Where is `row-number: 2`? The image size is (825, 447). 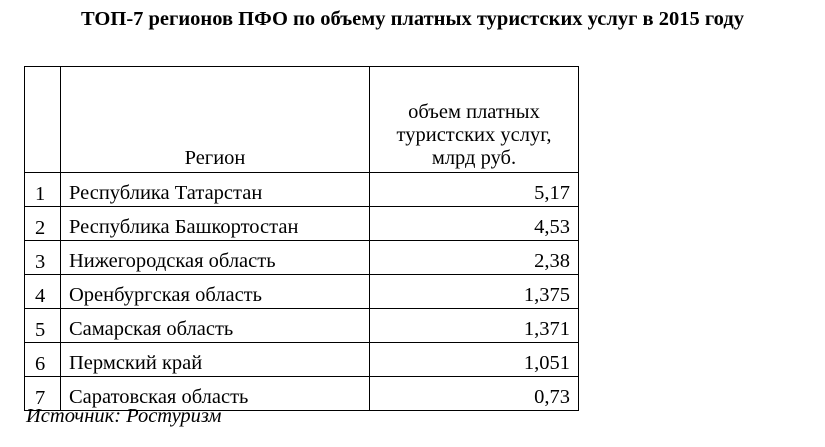
row-number: 2 is located at coordinates (42, 223).